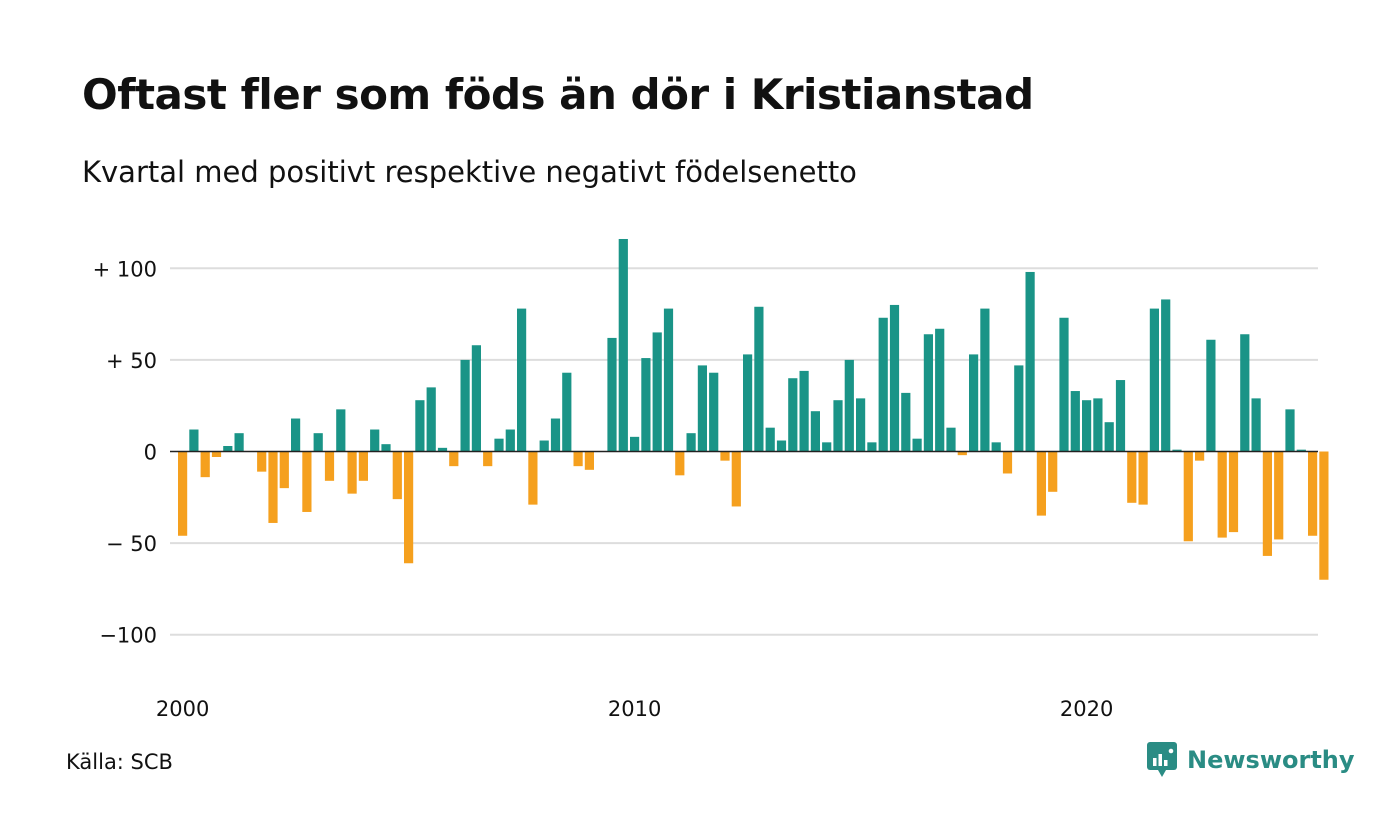  I want to click on source-note: Källa: SCB, so click(119, 762).